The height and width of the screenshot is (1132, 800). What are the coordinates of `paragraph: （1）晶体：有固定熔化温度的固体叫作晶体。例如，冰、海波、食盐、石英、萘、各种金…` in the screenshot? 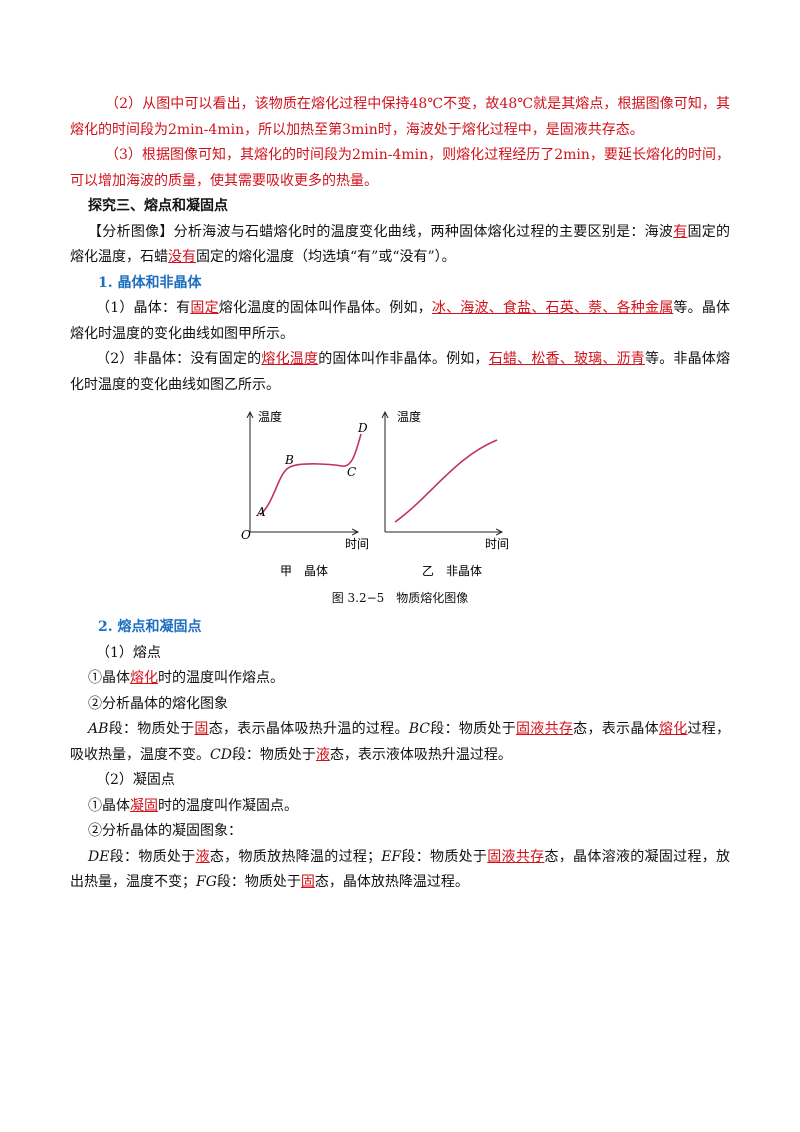 It's located at (400, 321).